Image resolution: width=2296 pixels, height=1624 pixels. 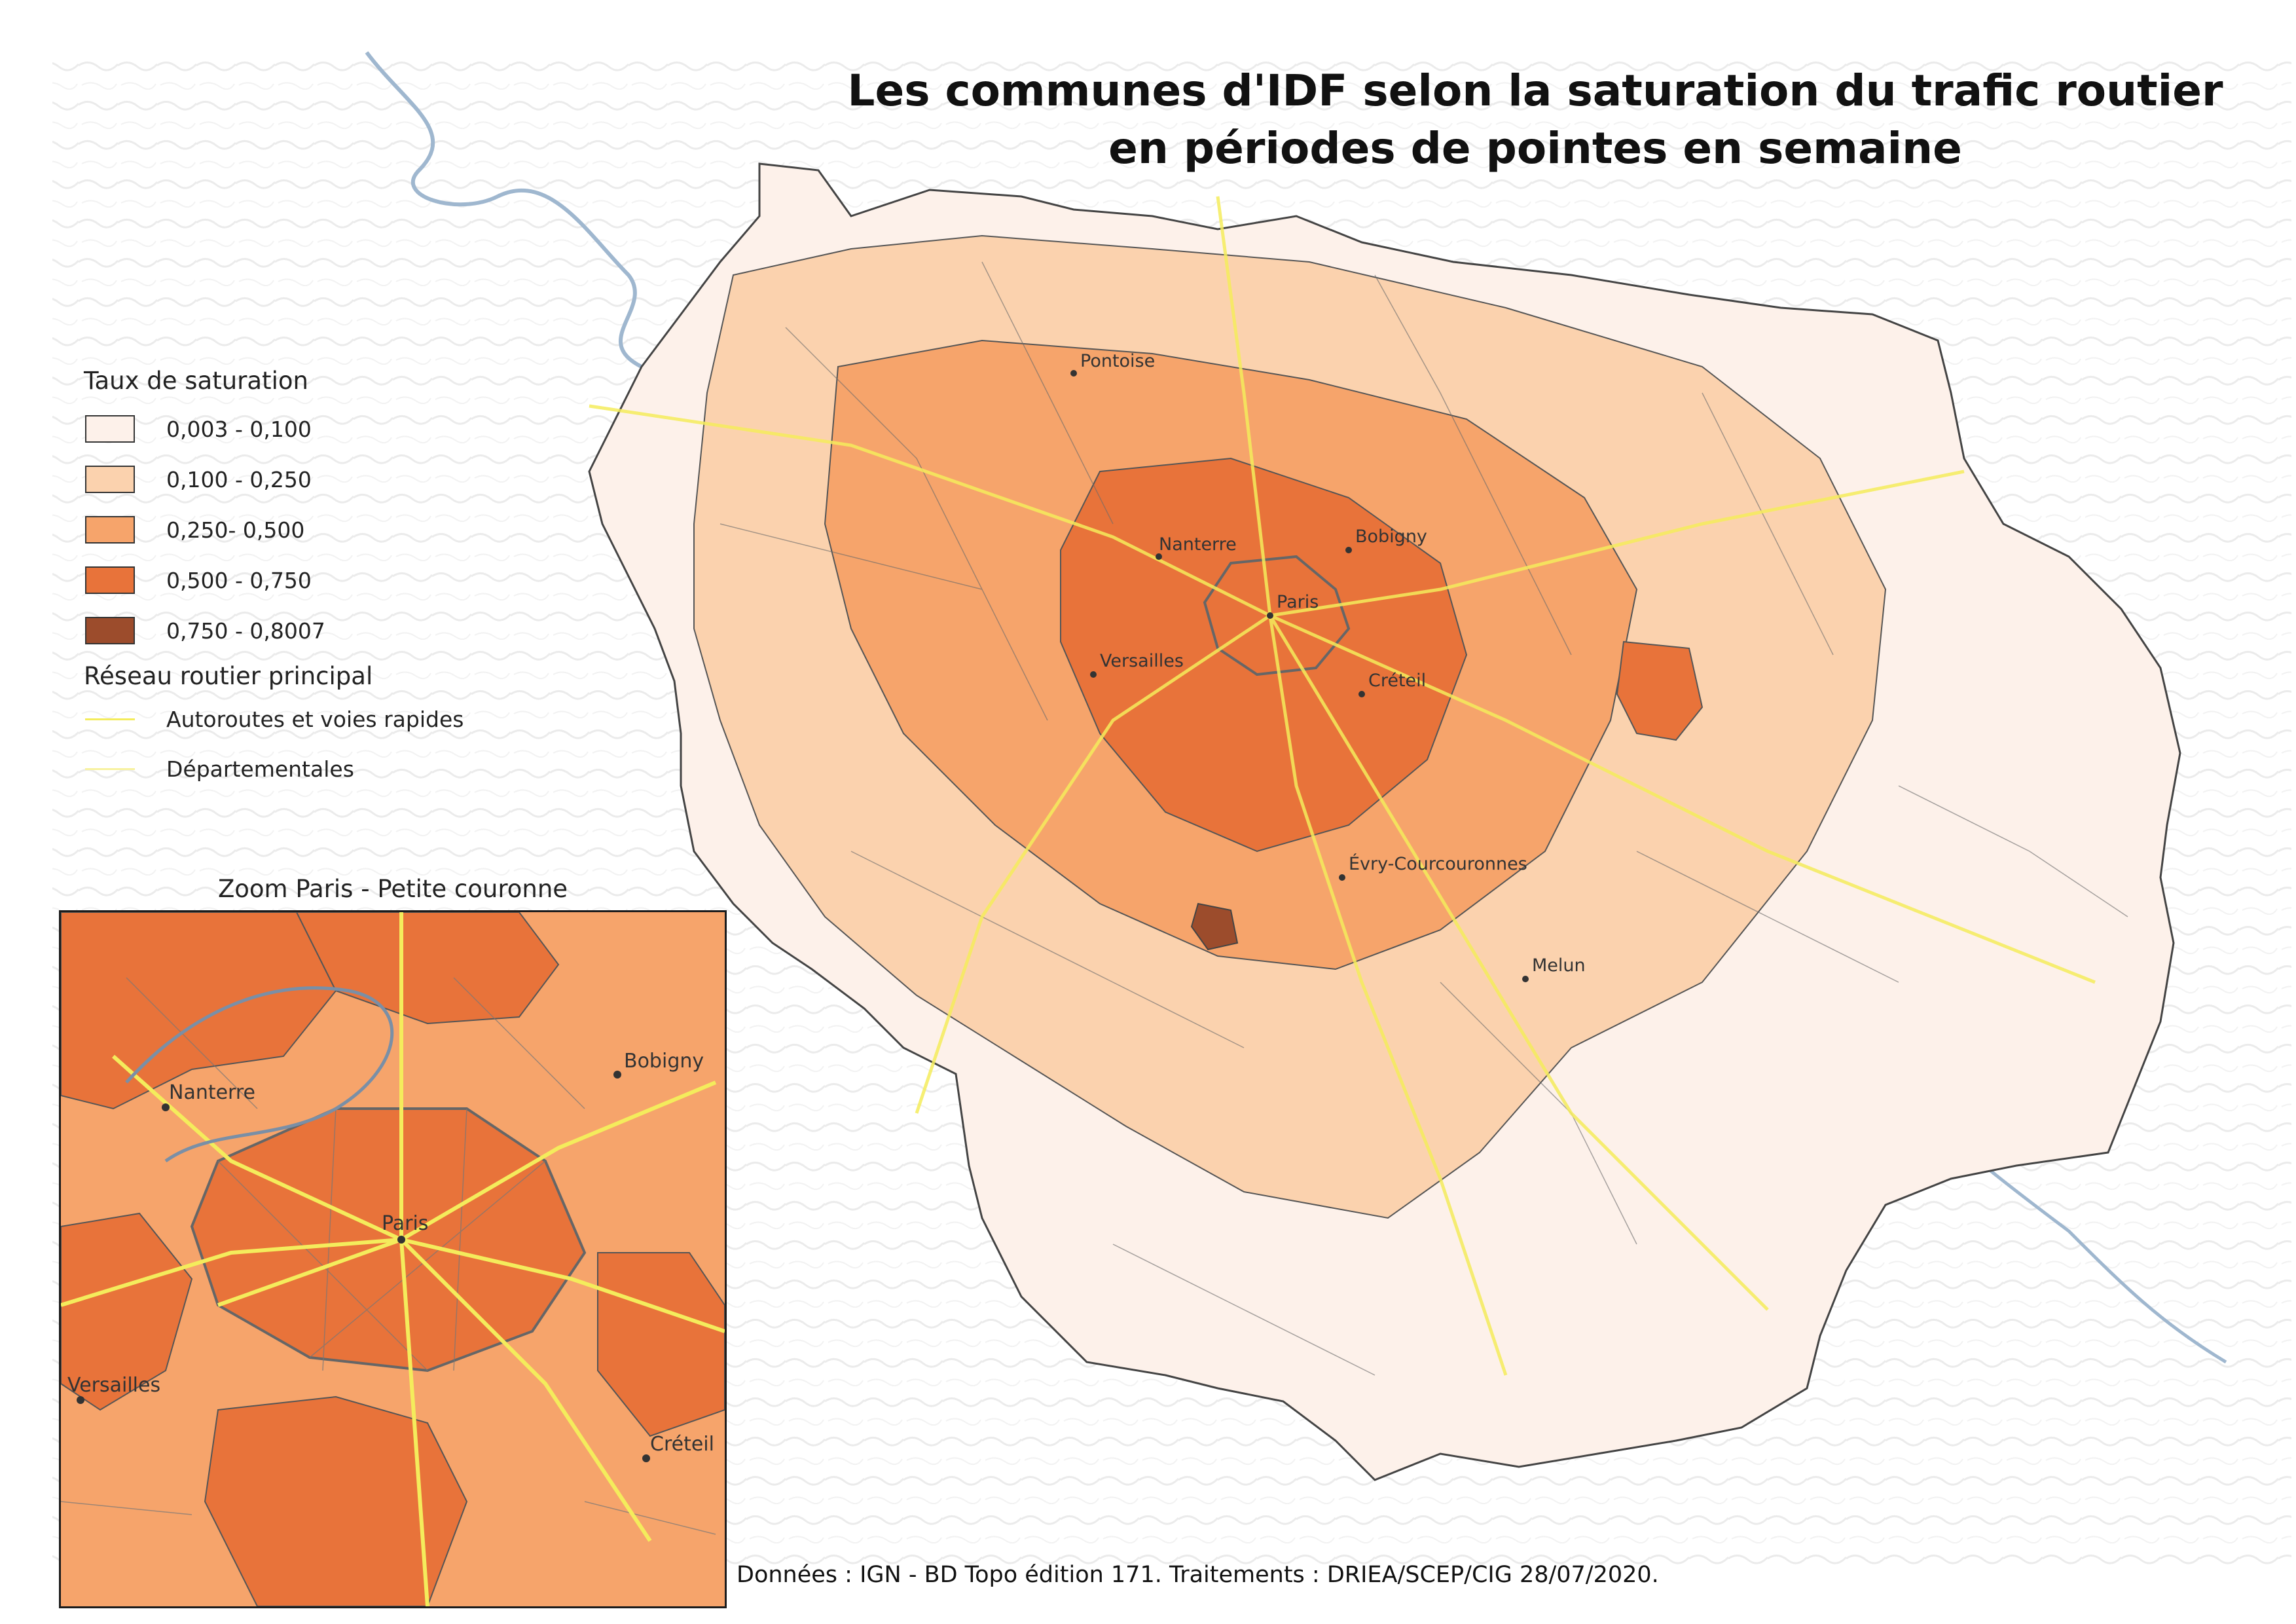 What do you see at coordinates (332, 580) in the screenshot?
I see `legend-class-4: 0,500 - 0,750` at bounding box center [332, 580].